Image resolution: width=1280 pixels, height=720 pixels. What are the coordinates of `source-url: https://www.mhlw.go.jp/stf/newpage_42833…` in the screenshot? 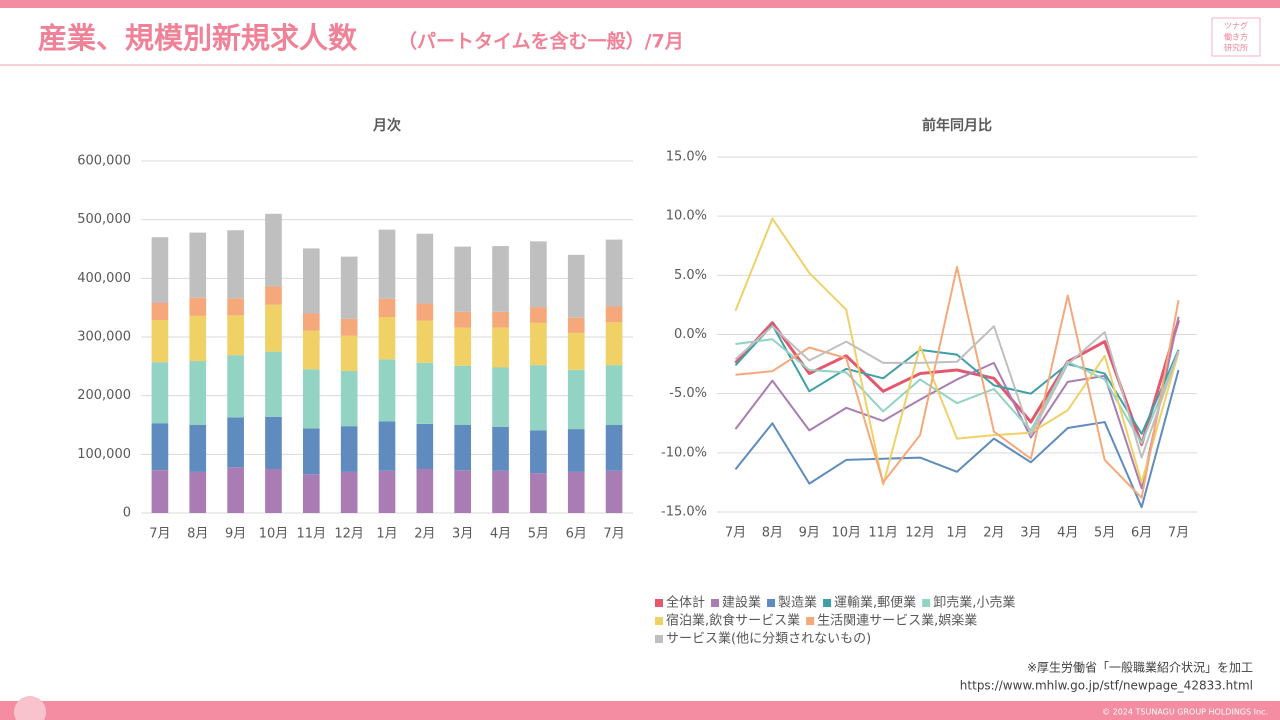 It's located at (1106, 686).